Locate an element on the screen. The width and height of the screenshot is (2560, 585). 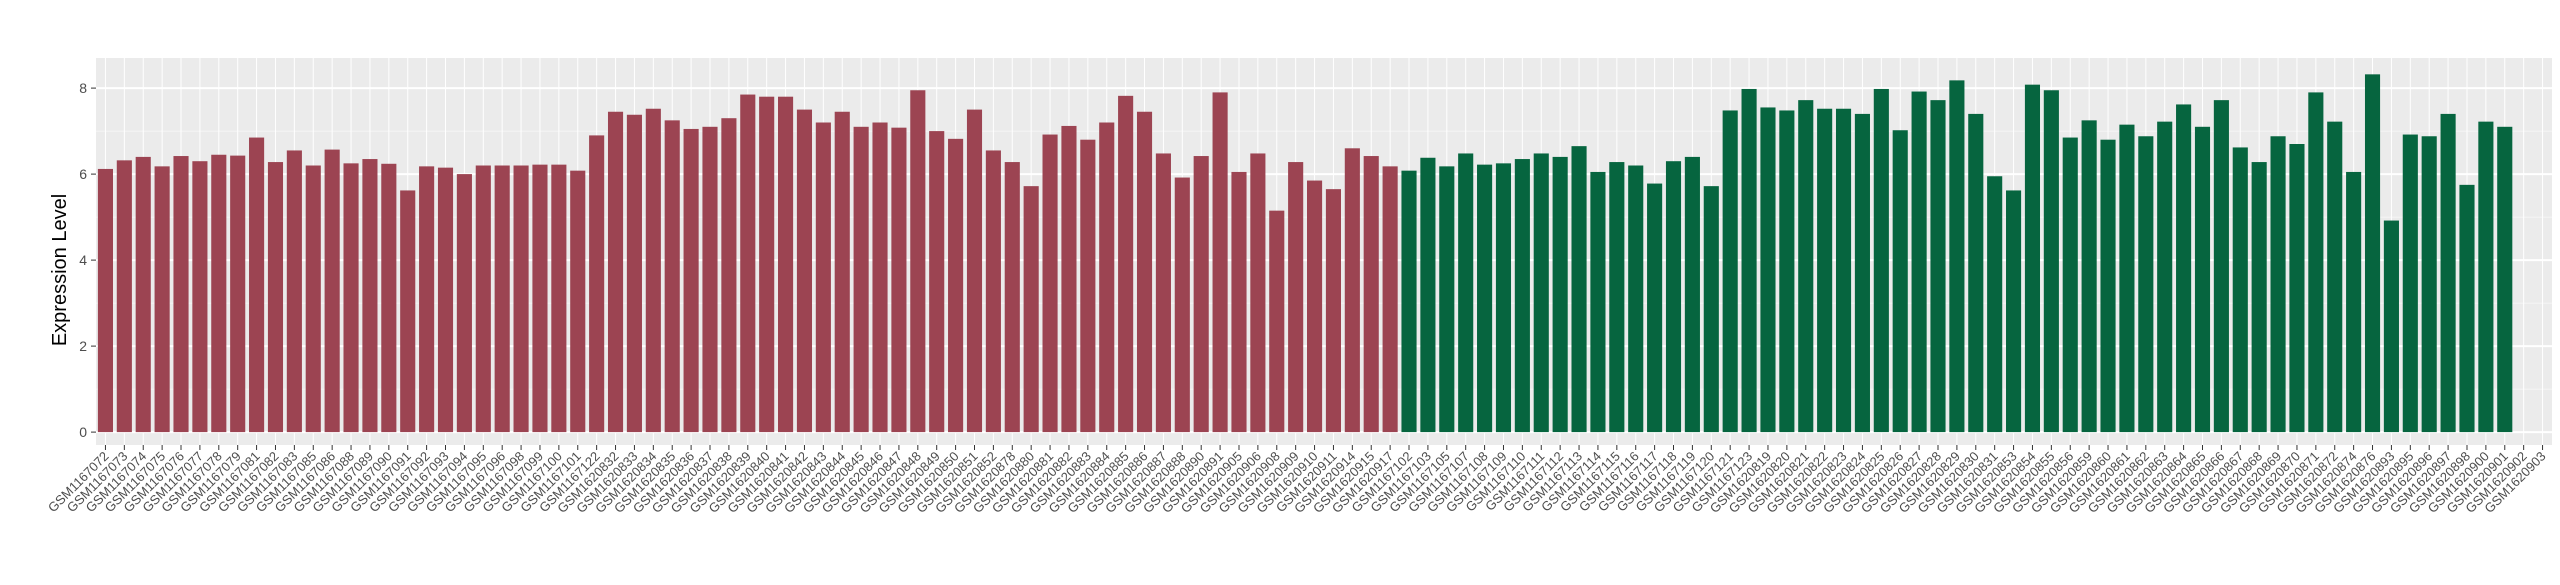
y-tick-label: 0 is located at coordinates (83, 432).